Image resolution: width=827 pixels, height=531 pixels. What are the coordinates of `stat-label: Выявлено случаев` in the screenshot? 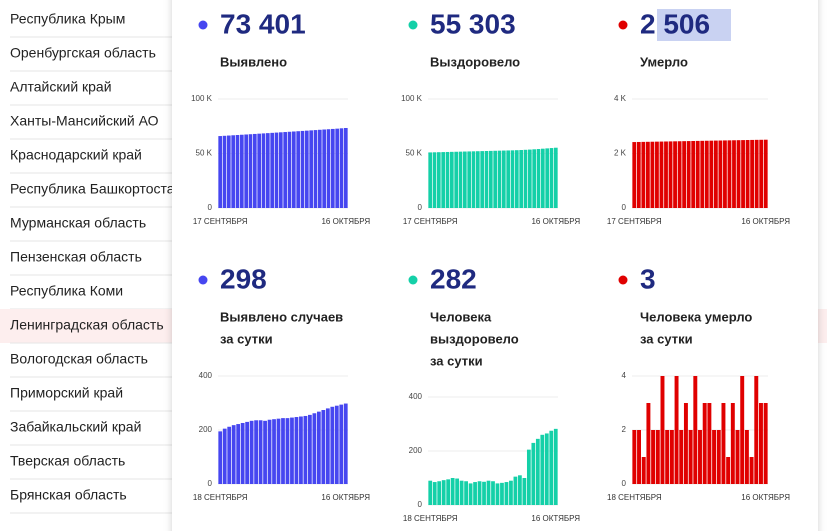 It's located at (281, 316).